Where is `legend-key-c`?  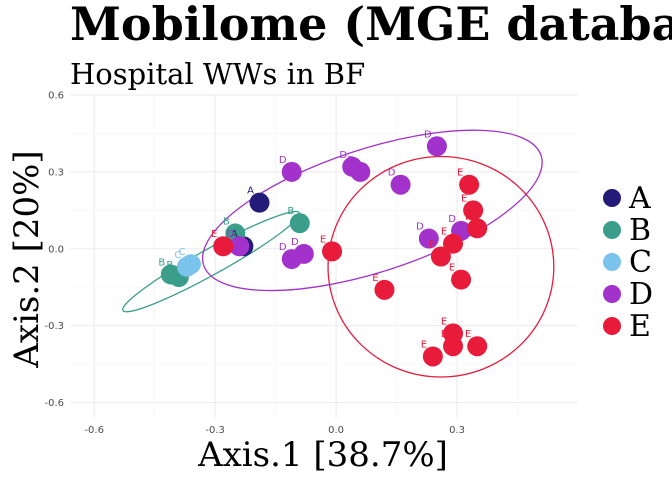
legend-key-c is located at coordinates (612, 262).